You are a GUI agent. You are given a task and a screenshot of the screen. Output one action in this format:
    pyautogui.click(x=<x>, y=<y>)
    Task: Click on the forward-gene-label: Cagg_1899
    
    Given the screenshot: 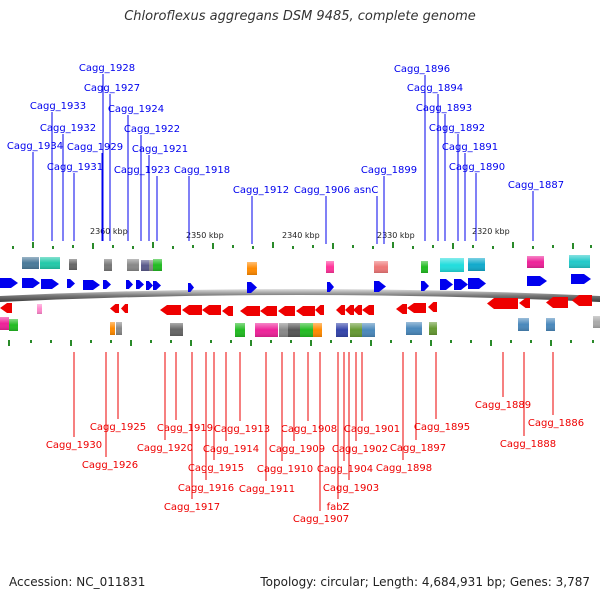 What is the action you would take?
    pyautogui.click(x=389, y=170)
    